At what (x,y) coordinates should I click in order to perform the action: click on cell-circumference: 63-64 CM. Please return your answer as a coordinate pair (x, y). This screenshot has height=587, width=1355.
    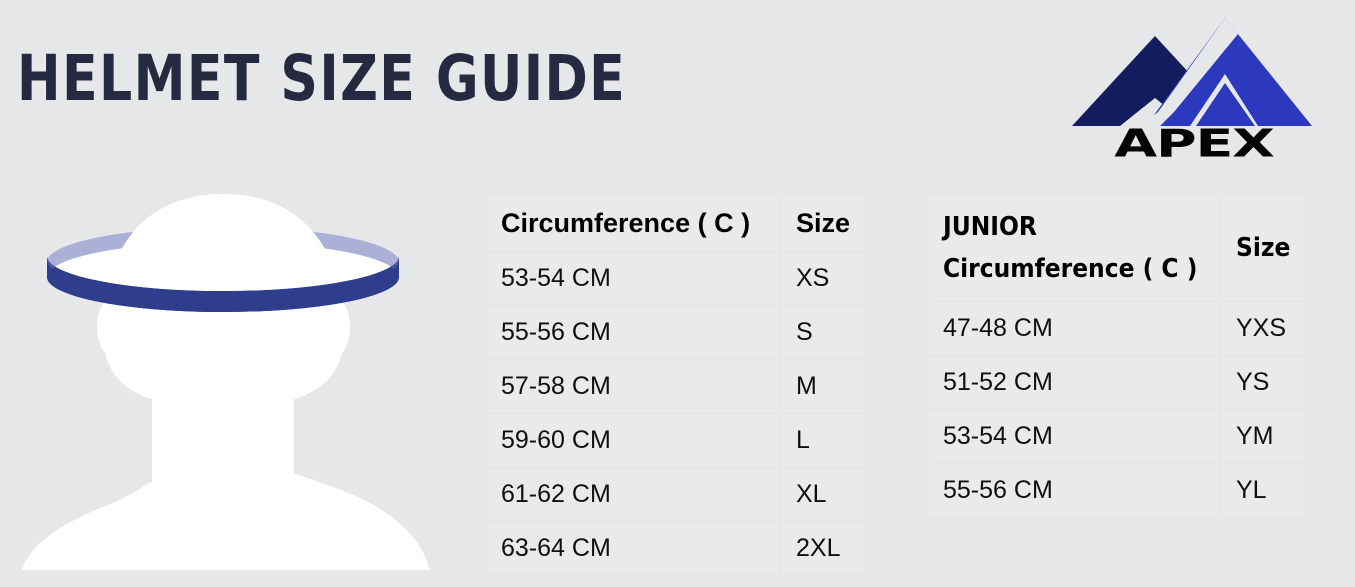
    Looking at the image, I should click on (633, 548).